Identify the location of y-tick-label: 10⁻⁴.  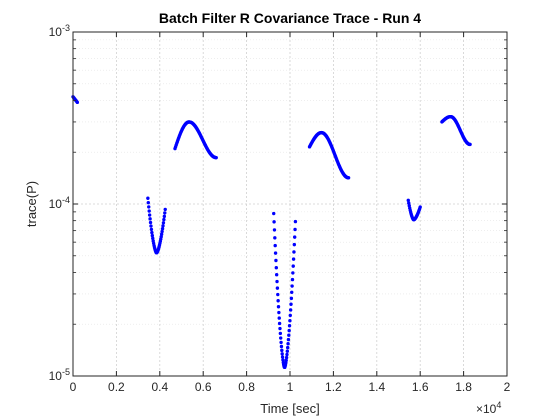
(59, 203).